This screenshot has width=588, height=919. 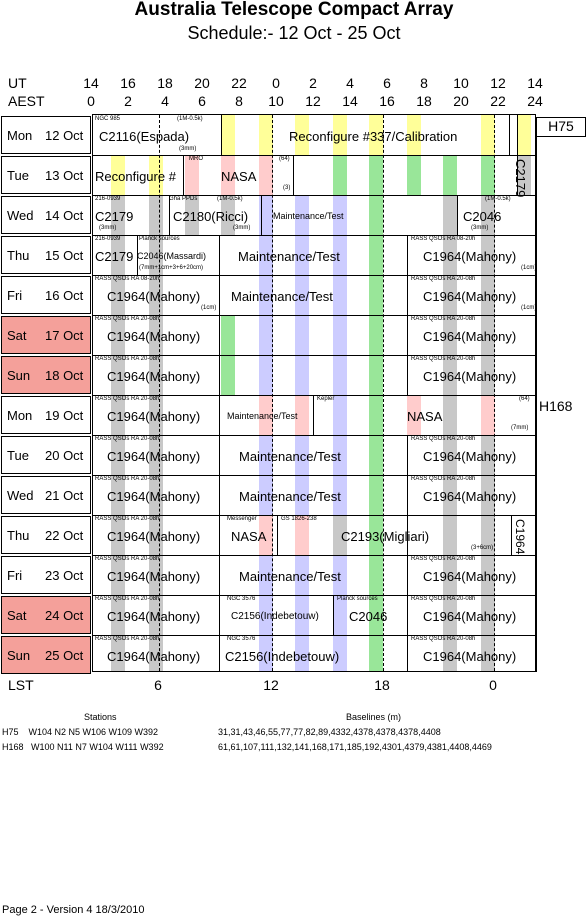 I want to click on lst-tick: 6, so click(x=158, y=685).